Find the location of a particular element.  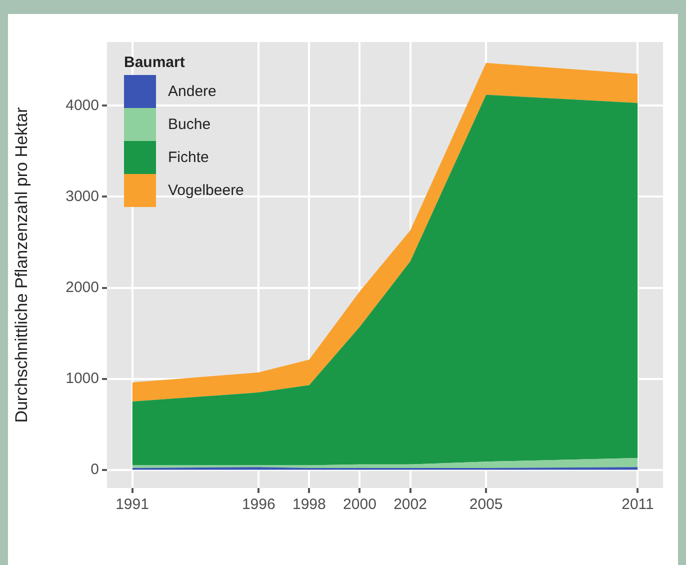

y-axis-title: Durchschnittliche Pflanzenzahl pro Hektar is located at coordinates (21, 264).